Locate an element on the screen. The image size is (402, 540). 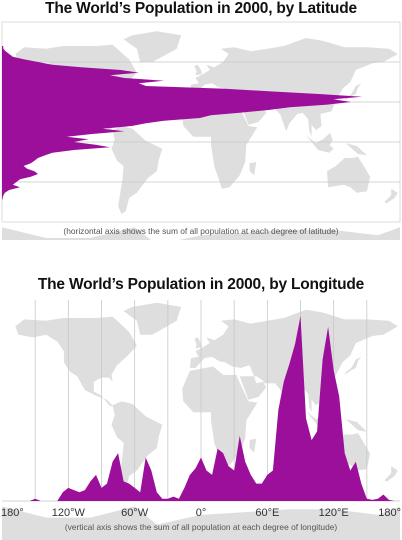
longitude-tick-label: 60°W is located at coordinates (135, 513).